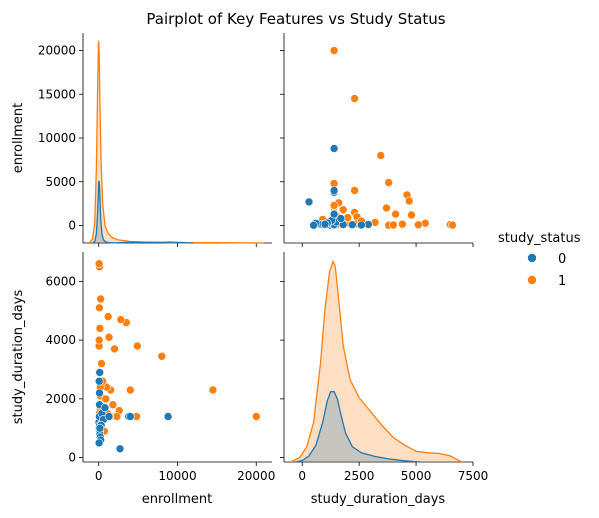 This screenshot has height=518, width=599. I want to click on y-tick-label: 20000, so click(57, 51).